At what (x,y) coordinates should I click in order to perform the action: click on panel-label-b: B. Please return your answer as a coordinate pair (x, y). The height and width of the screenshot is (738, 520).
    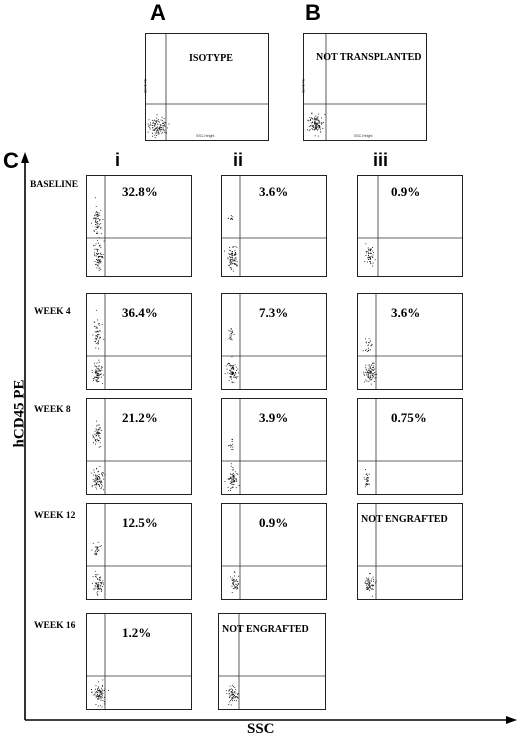
    Looking at the image, I should click on (313, 12).